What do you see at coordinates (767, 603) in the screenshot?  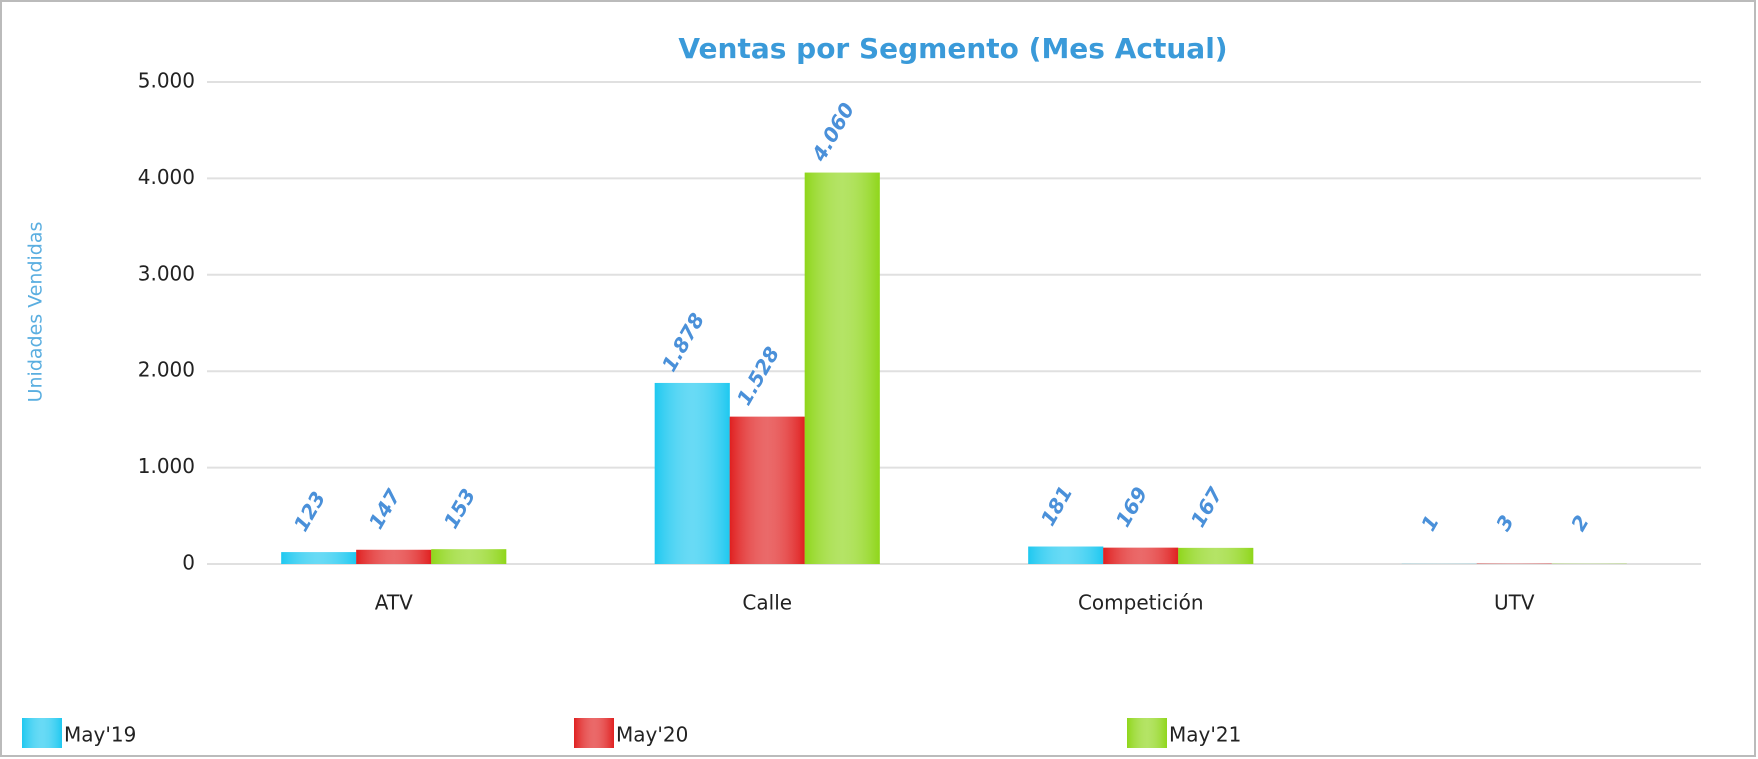 I see `x-tick-label: Calle` at bounding box center [767, 603].